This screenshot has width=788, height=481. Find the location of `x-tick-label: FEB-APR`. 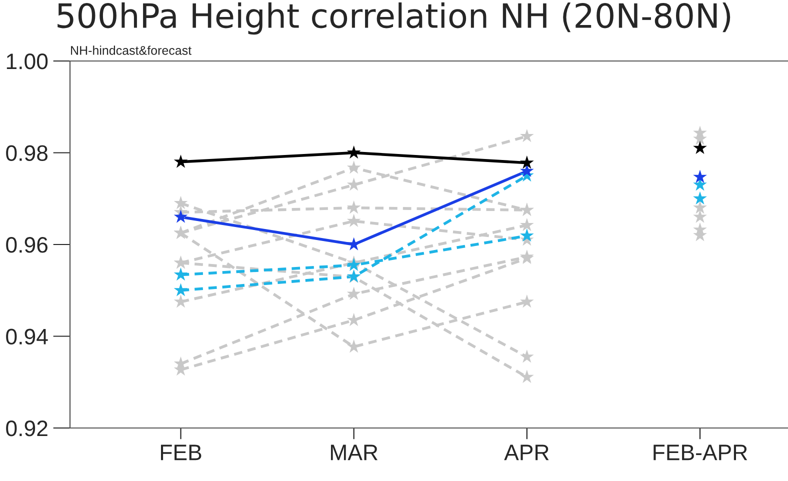

x-tick-label: FEB-APR is located at coordinates (701, 452).